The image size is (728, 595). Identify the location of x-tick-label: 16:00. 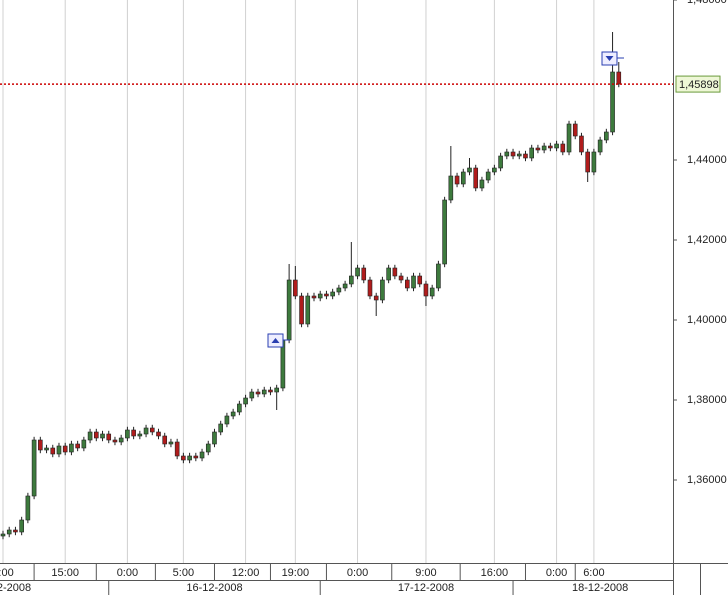
(495, 573).